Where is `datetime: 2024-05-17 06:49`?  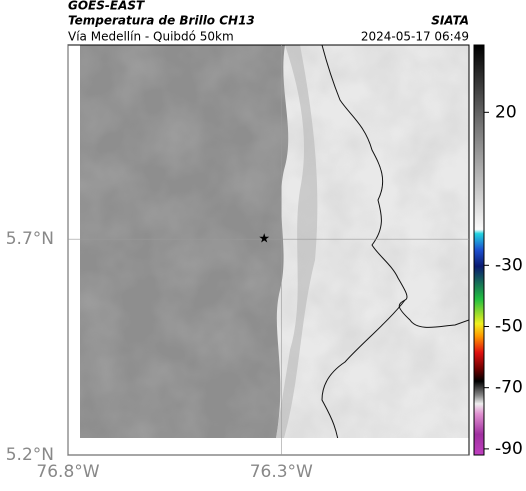
datetime: 2024-05-17 06:49 is located at coordinates (415, 37).